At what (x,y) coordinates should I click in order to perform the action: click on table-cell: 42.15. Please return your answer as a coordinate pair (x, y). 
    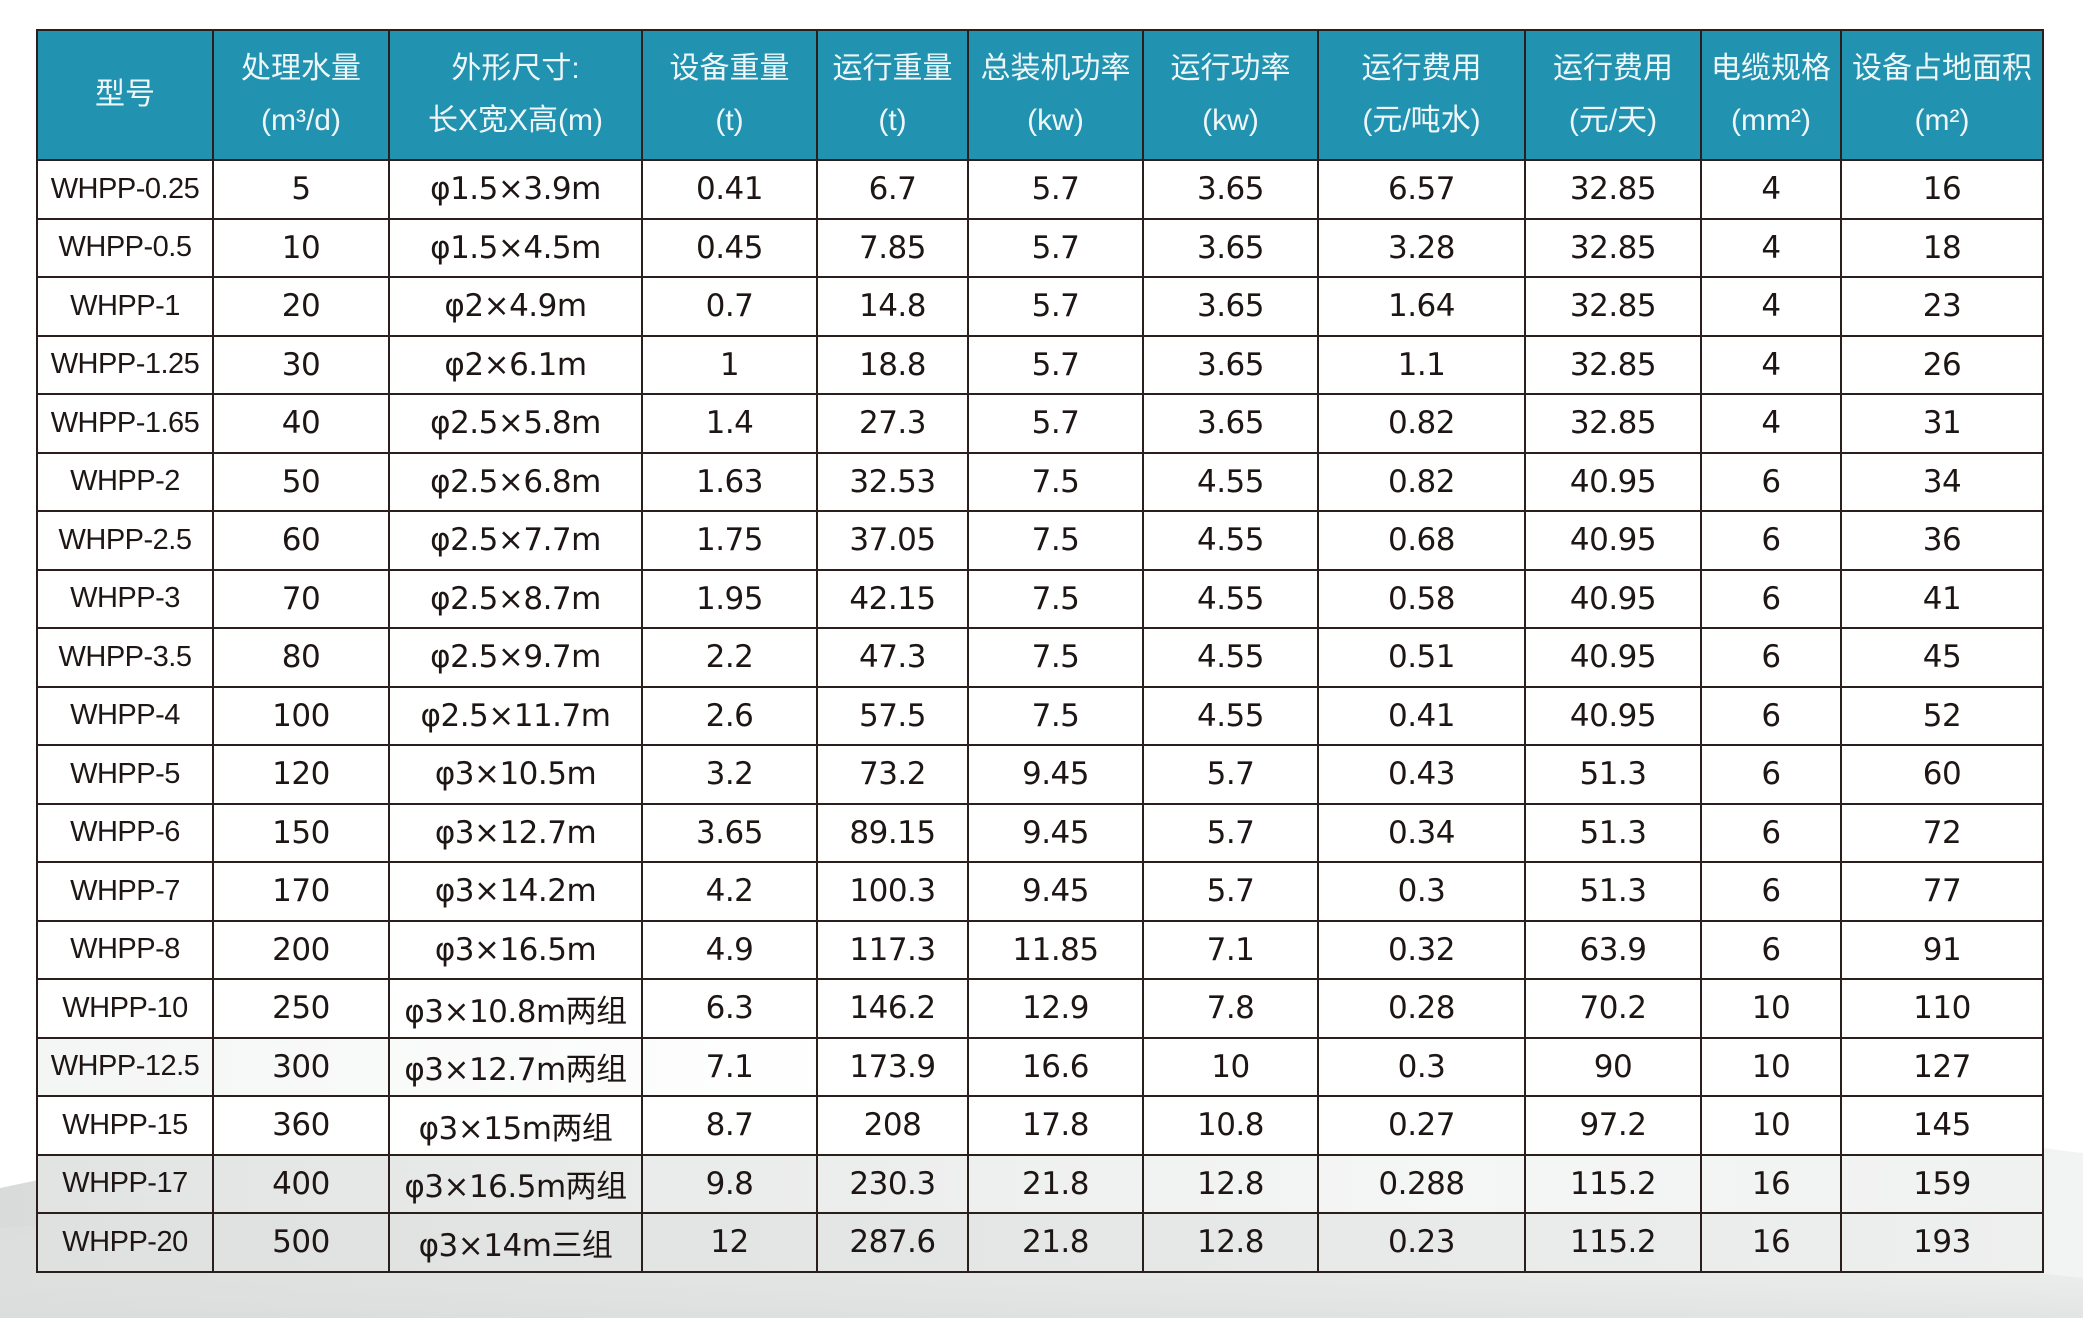
    Looking at the image, I should click on (892, 598).